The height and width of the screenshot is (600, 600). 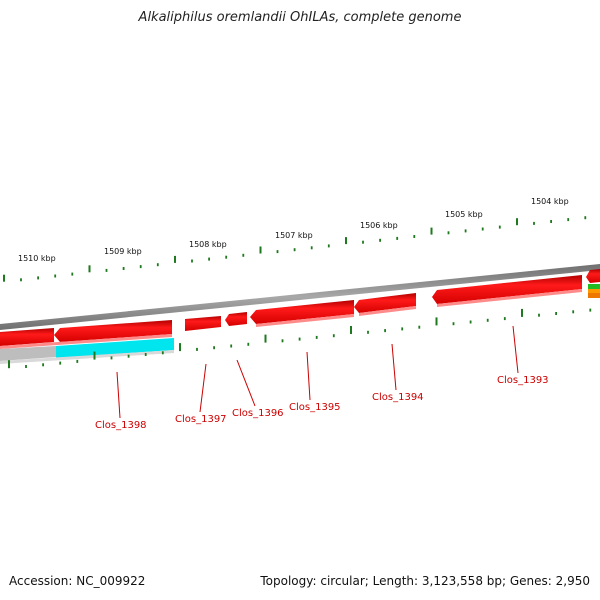 What do you see at coordinates (464, 214) in the screenshot?
I see `scale-label-1505: 1505 kbp` at bounding box center [464, 214].